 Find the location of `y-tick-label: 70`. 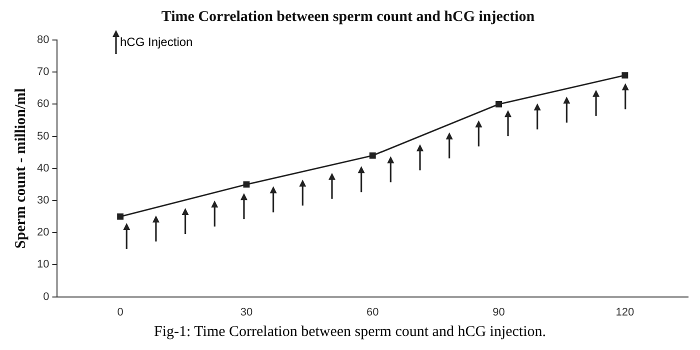

y-tick-label: 70 is located at coordinates (43, 72).